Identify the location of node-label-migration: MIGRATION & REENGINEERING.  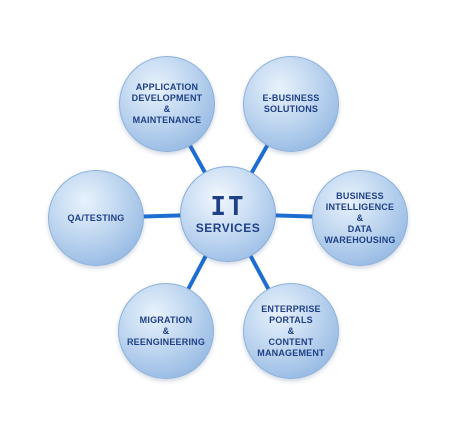
(166, 330).